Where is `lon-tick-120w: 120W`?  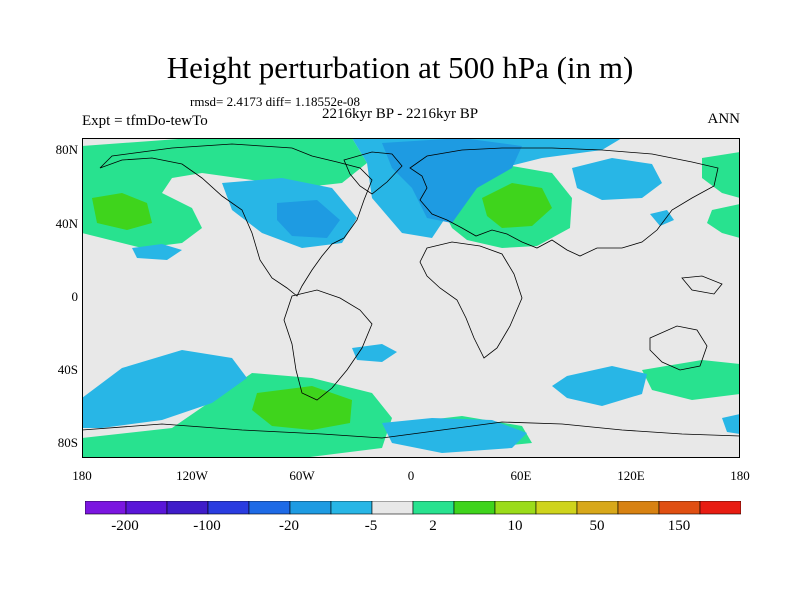
lon-tick-120w: 120W is located at coordinates (192, 475).